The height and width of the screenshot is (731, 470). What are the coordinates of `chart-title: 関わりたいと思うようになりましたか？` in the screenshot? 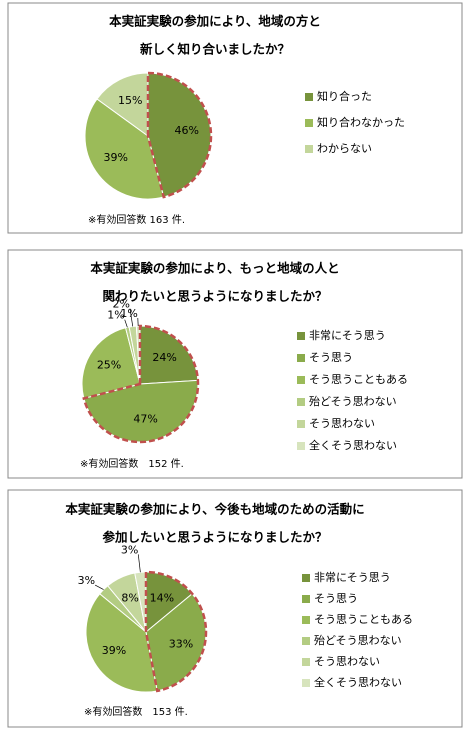 It's located at (214, 296).